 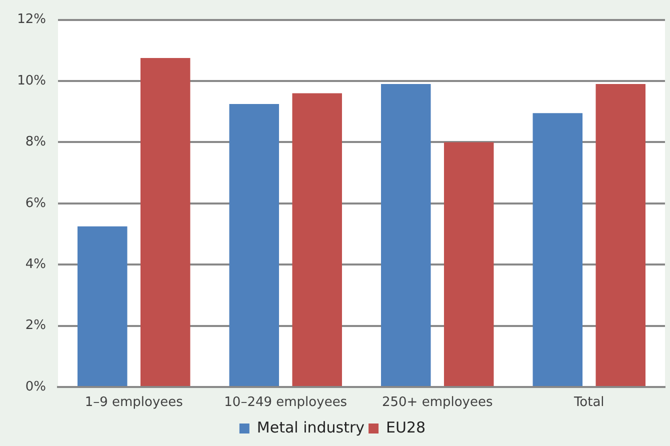 I want to click on y-tick-label: 8%, so click(x=35, y=142).